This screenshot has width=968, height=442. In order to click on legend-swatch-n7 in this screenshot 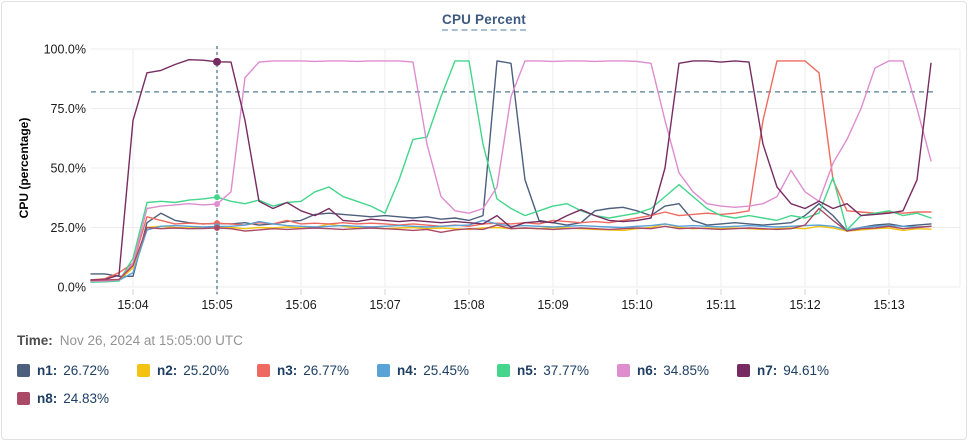, I will do `click(743, 370)`.